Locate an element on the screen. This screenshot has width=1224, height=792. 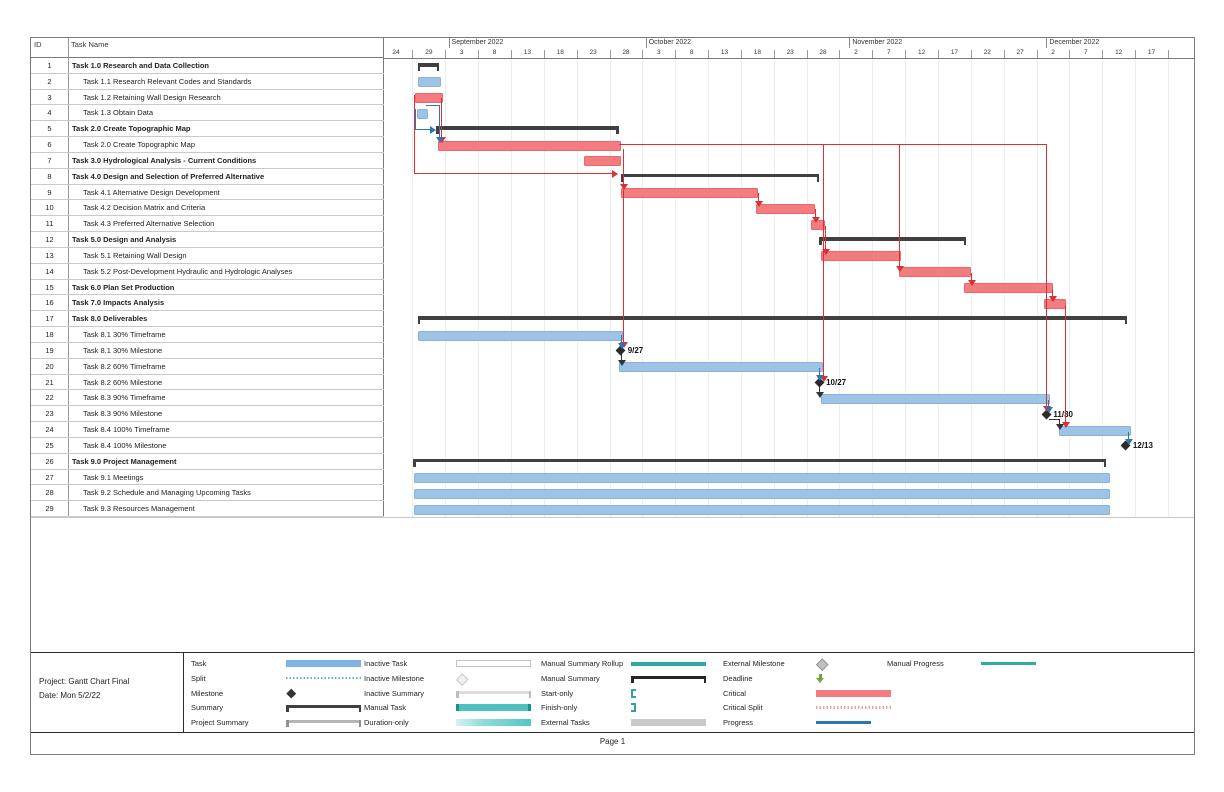
legend-swatch-dots-salmon is located at coordinates (853, 707).